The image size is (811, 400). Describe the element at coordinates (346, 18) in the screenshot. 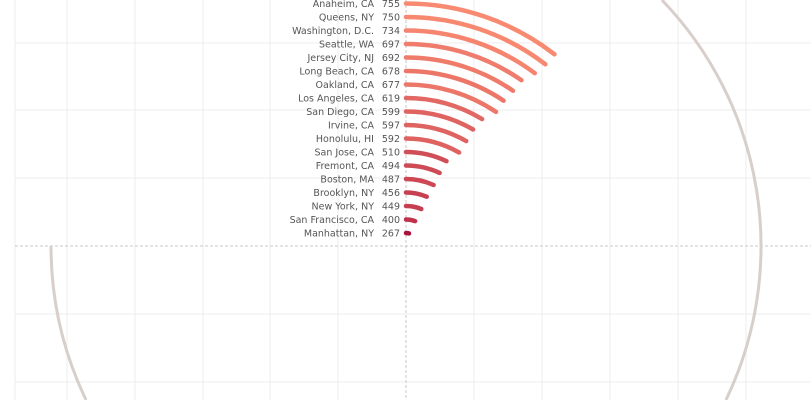

I see `category-label: Queens, NY` at that location.